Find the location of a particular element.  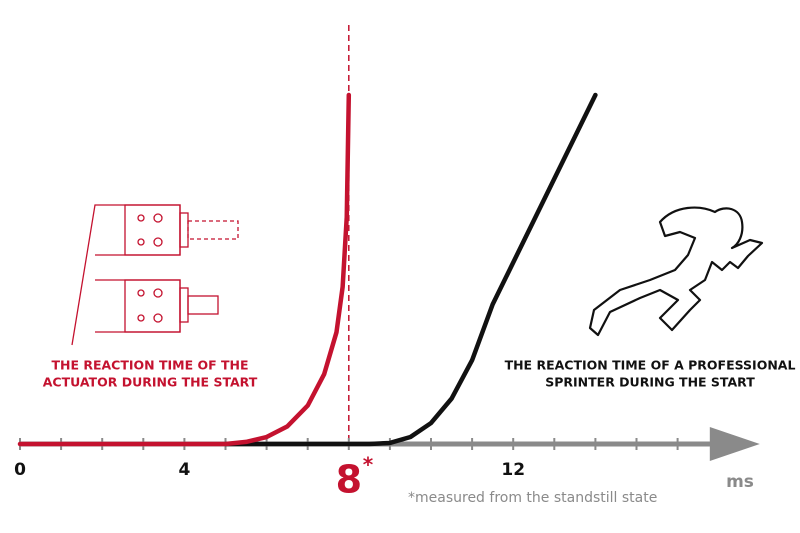

actuator-icon is located at coordinates (155, 275).